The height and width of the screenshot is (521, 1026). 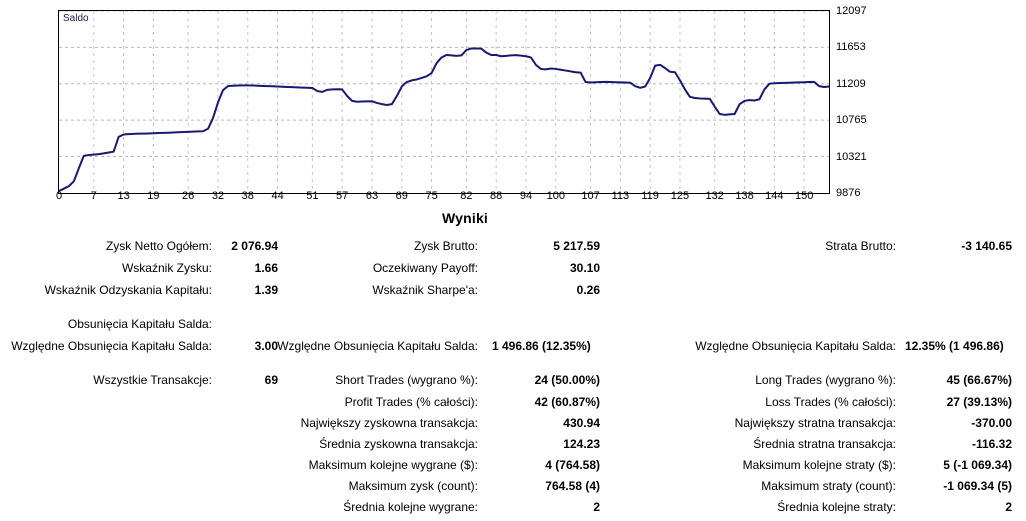 I want to click on stat-label: Wskaźnik Zysku:, so click(x=166, y=268).